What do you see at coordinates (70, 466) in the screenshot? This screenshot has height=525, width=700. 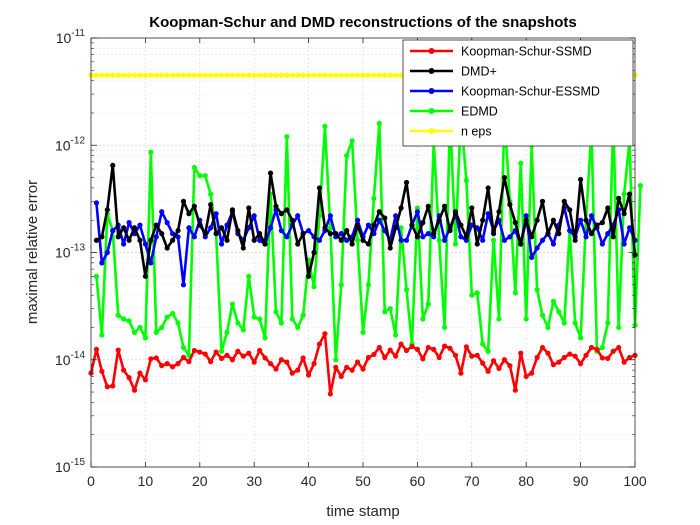 I see `y-tick-label: 10-15` at bounding box center [70, 466].